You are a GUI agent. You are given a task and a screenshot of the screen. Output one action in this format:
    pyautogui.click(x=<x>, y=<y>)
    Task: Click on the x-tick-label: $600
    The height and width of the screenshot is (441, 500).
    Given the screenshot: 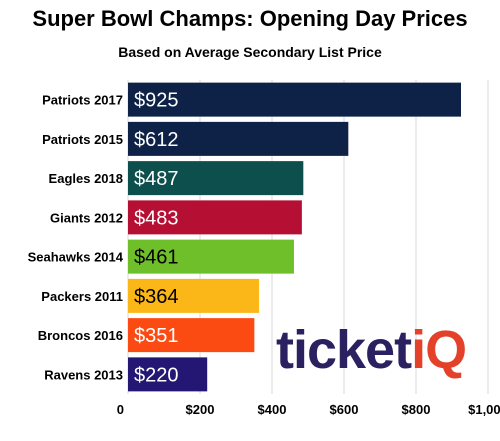 What is the action you would take?
    pyautogui.click(x=344, y=409)
    